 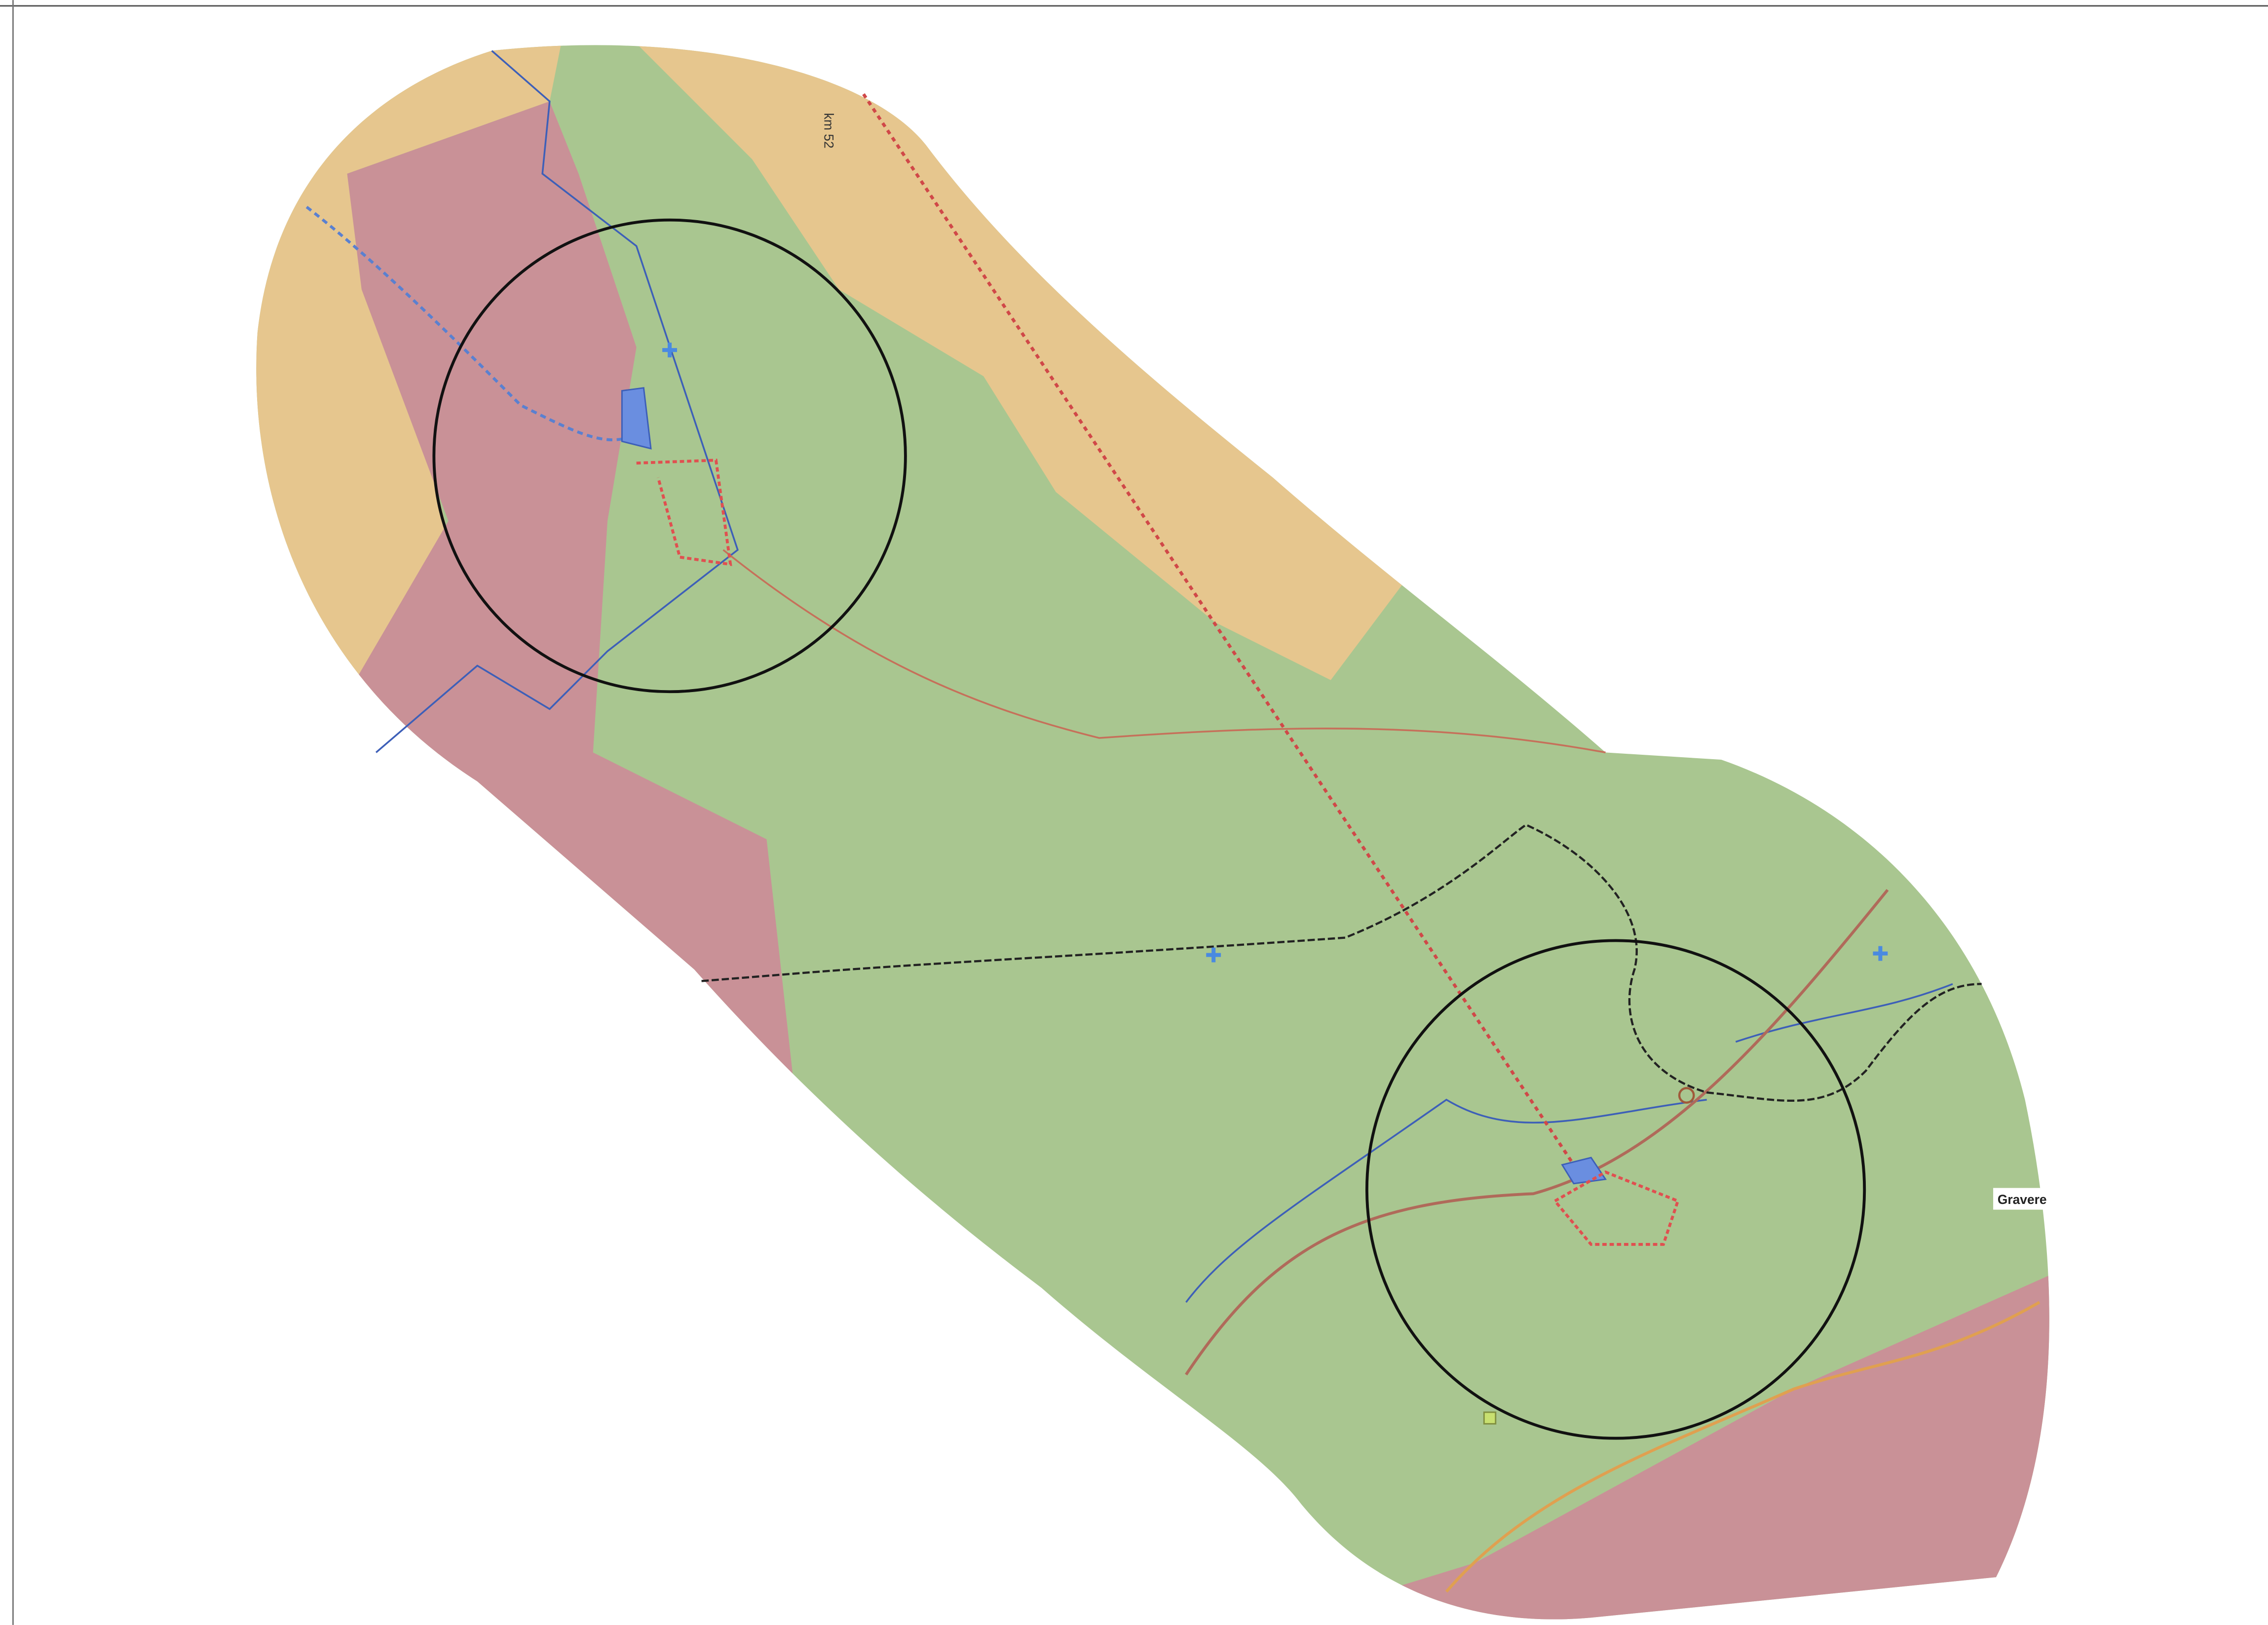 I want to click on red-zone, so click(x=1661, y=1446).